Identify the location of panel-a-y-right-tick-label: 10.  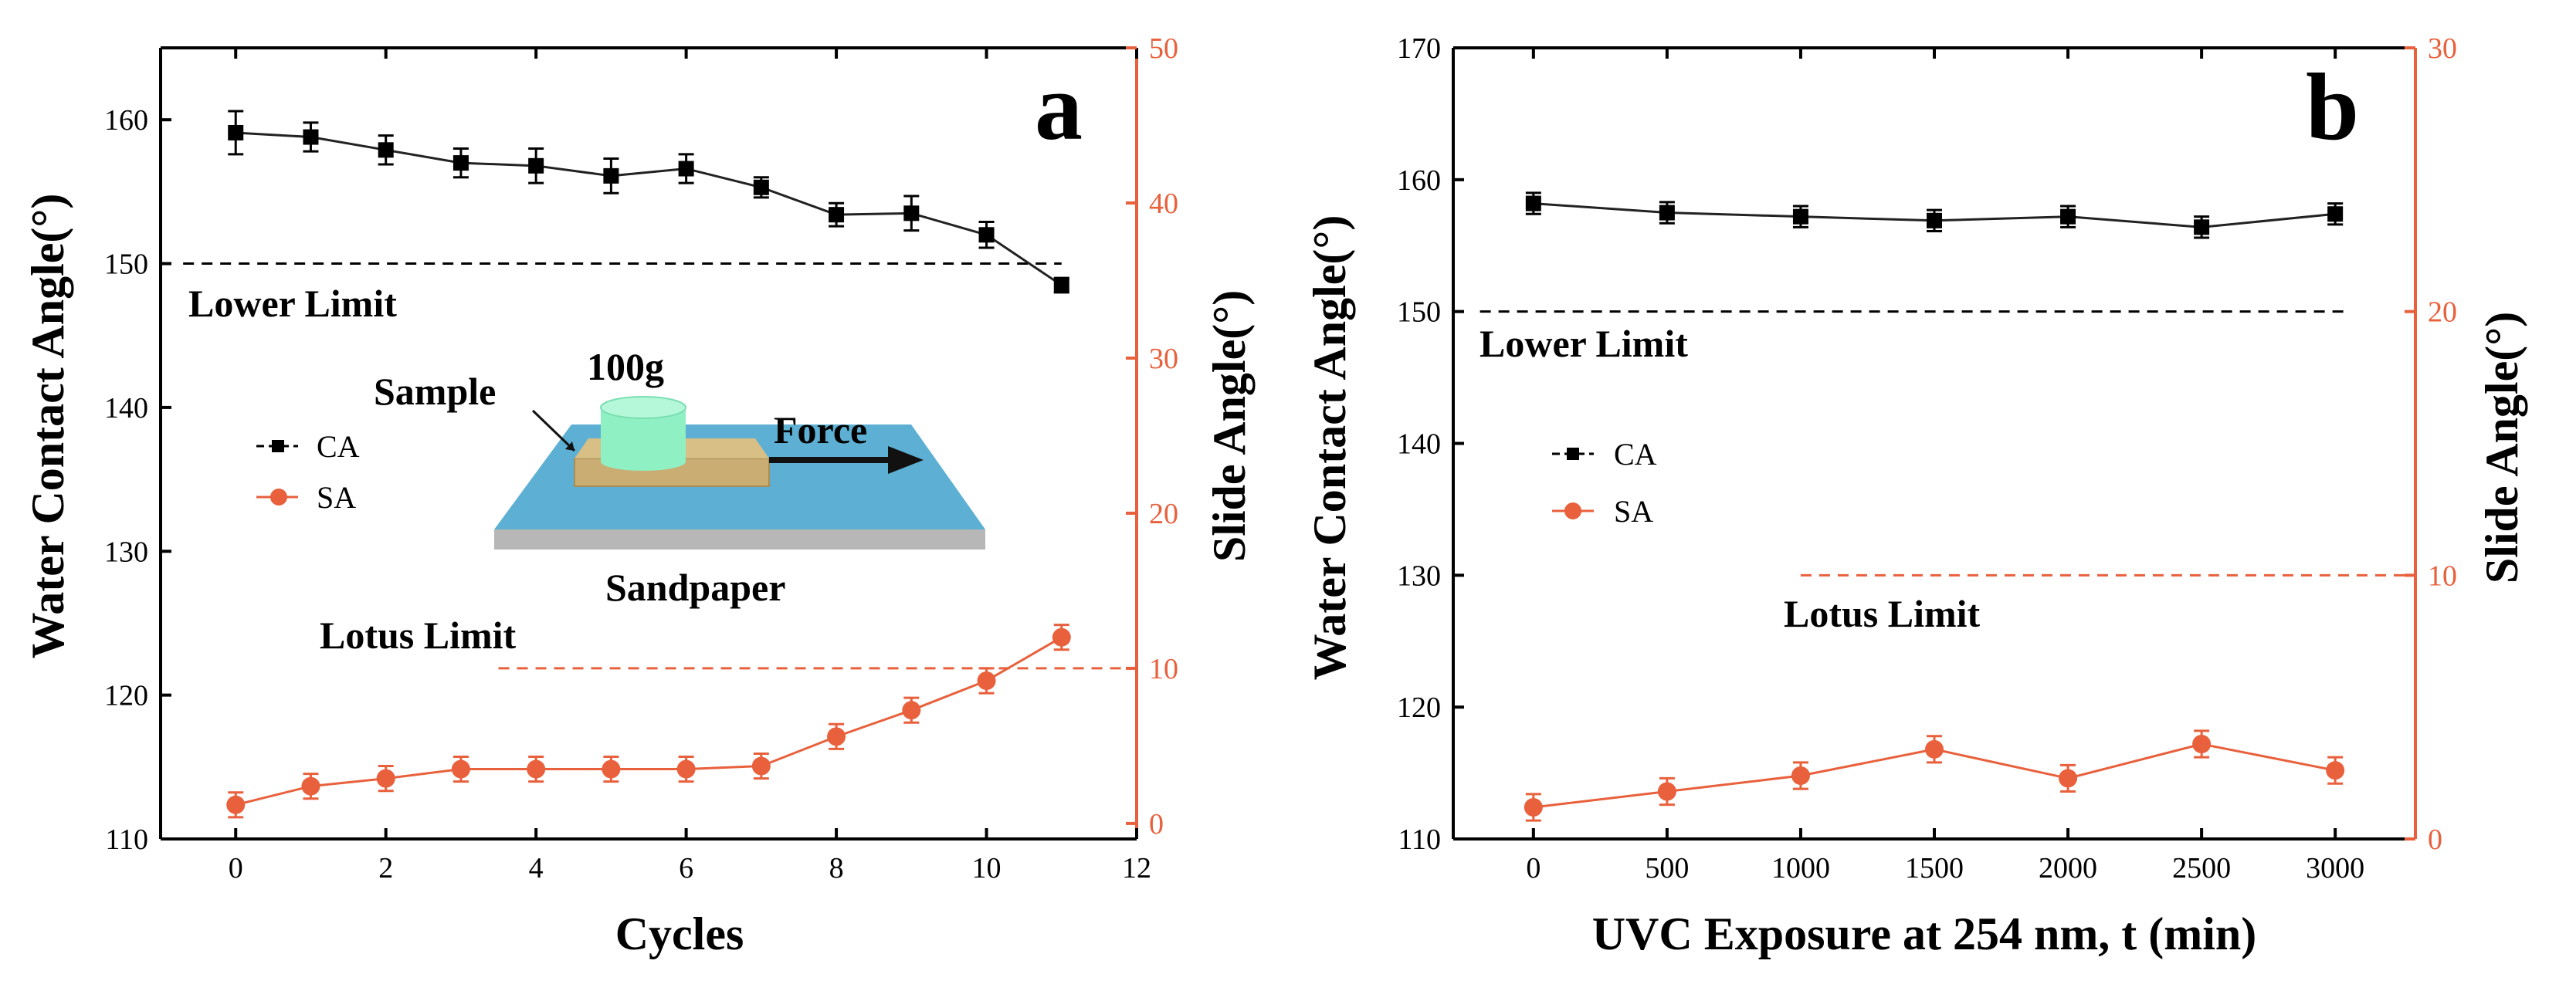
(1163, 669).